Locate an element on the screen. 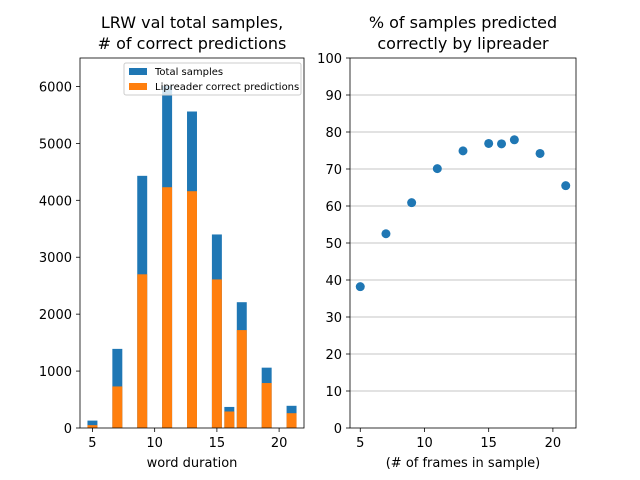 Image resolution: width=640 pixels, height=480 pixels. right-ytick-label-80: 80 is located at coordinates (333, 133).